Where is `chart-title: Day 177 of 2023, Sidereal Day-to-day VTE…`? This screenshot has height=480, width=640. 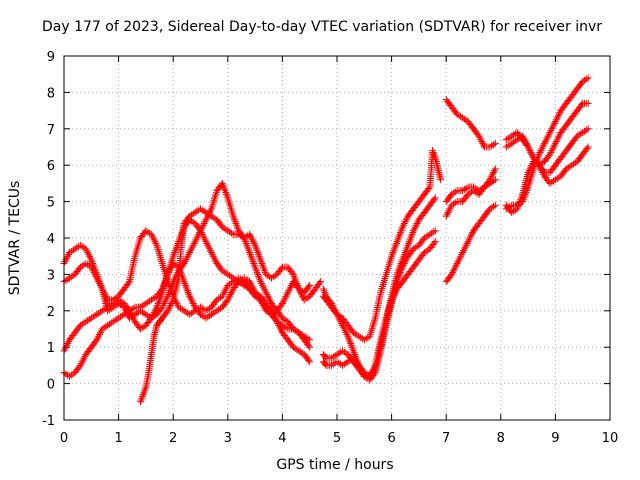
chart-title: Day 177 of 2023, Sidereal Day-to-day VTE… is located at coordinates (322, 27).